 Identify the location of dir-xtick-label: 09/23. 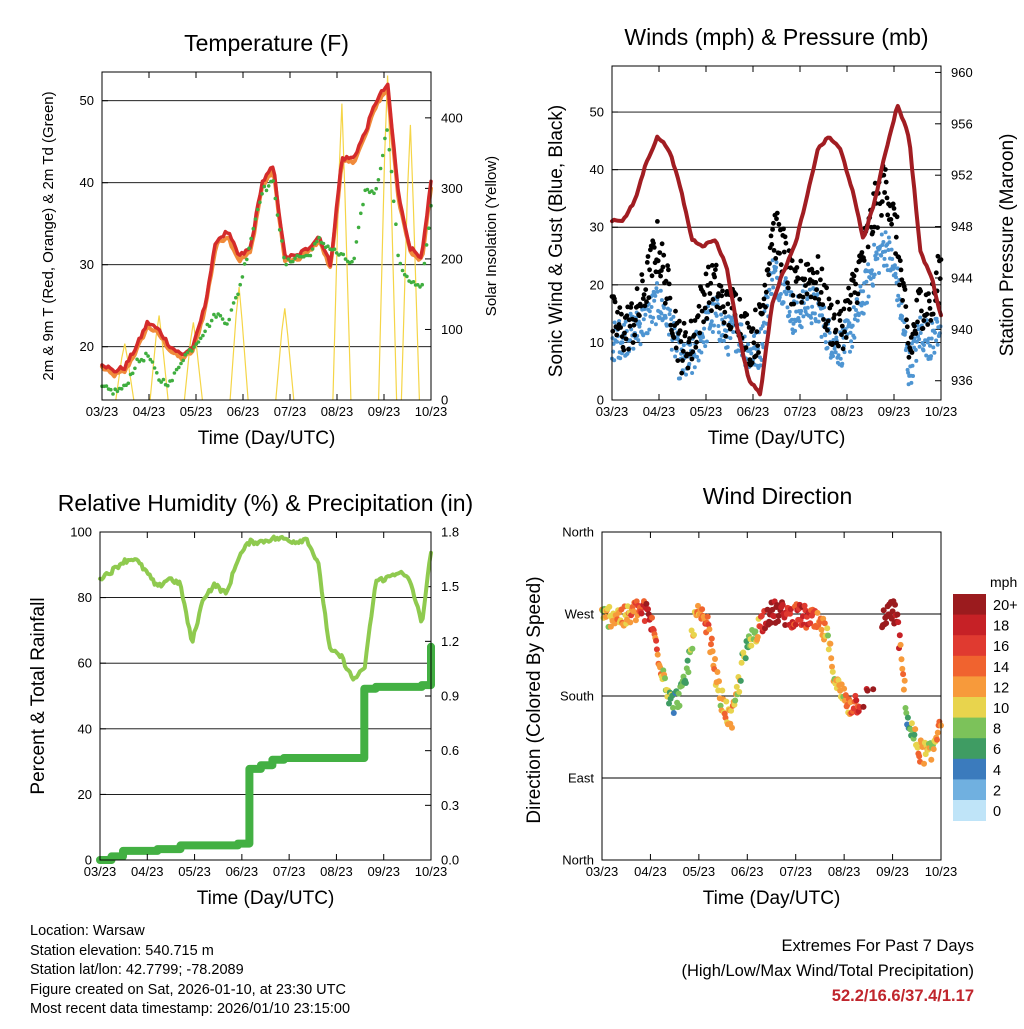
(892, 871).